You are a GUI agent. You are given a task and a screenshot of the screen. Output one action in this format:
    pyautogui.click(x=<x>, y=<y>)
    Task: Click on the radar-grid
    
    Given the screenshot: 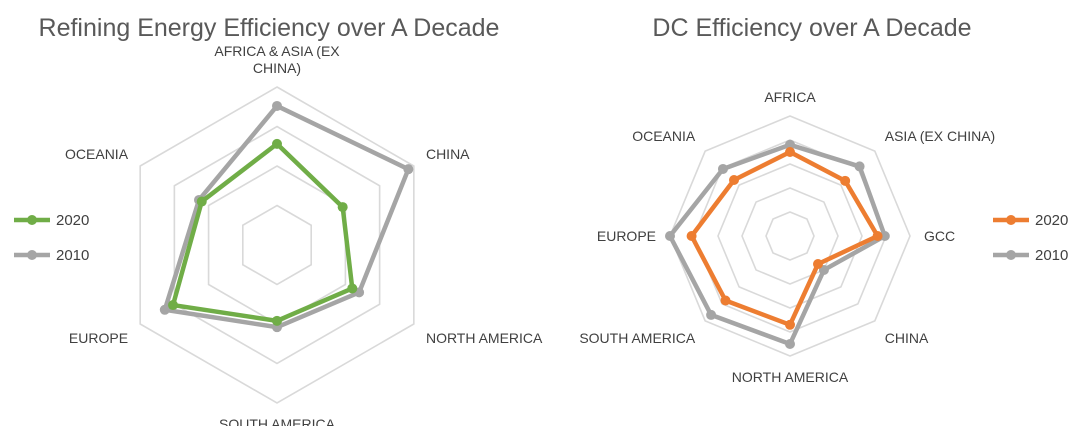 What is the action you would take?
    pyautogui.click(x=790, y=236)
    